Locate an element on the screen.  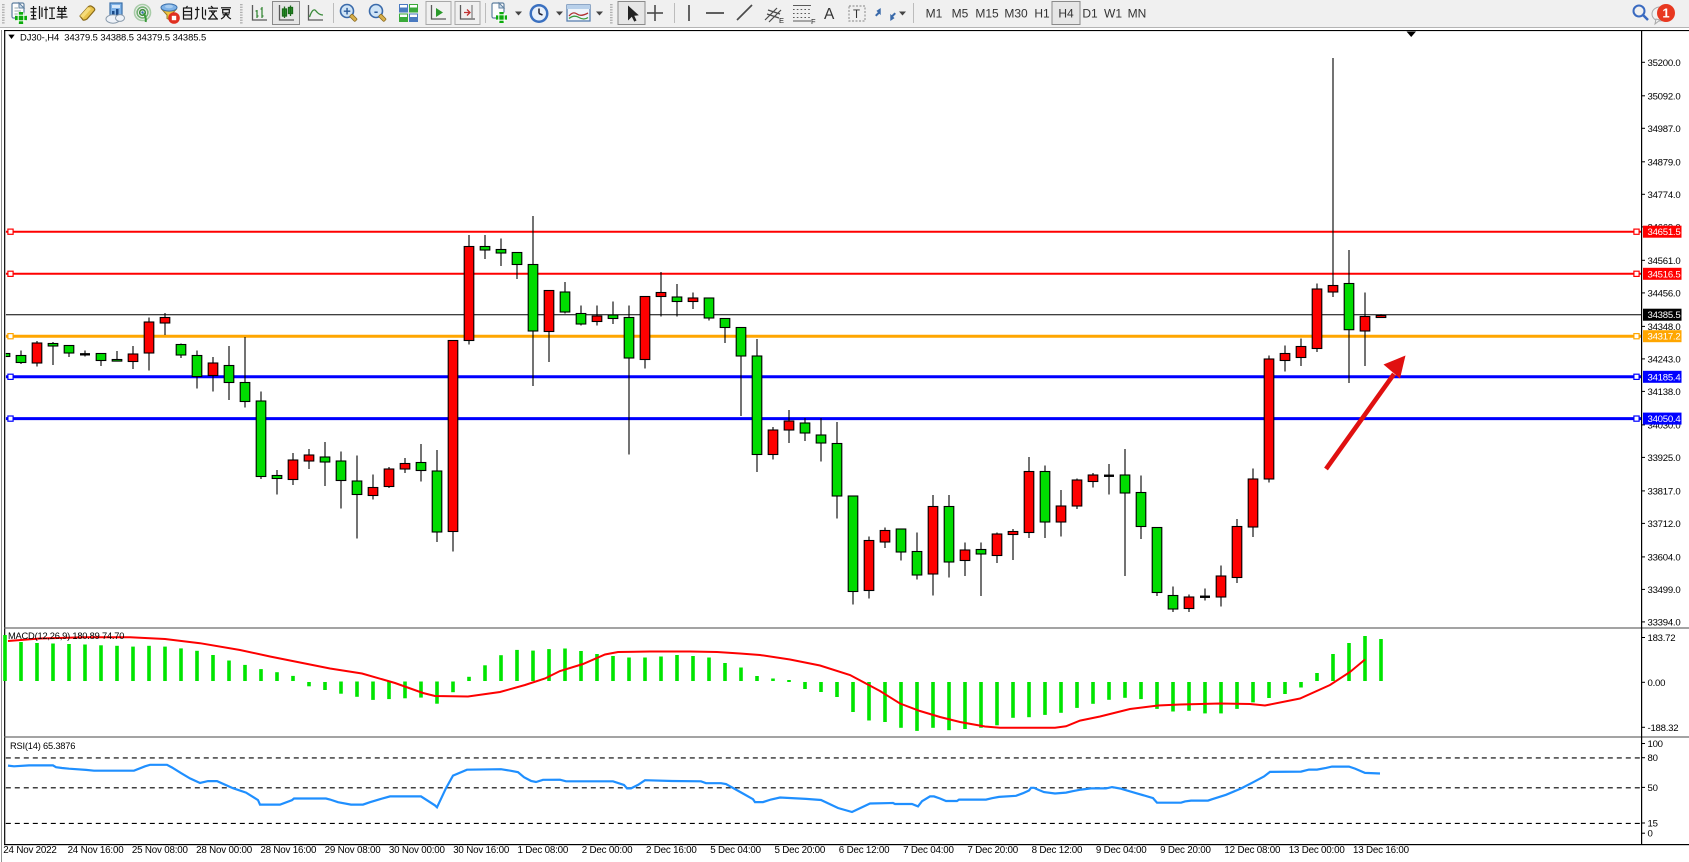
svg-text: 13 Dec 00:00 is located at coordinates (1317, 850).